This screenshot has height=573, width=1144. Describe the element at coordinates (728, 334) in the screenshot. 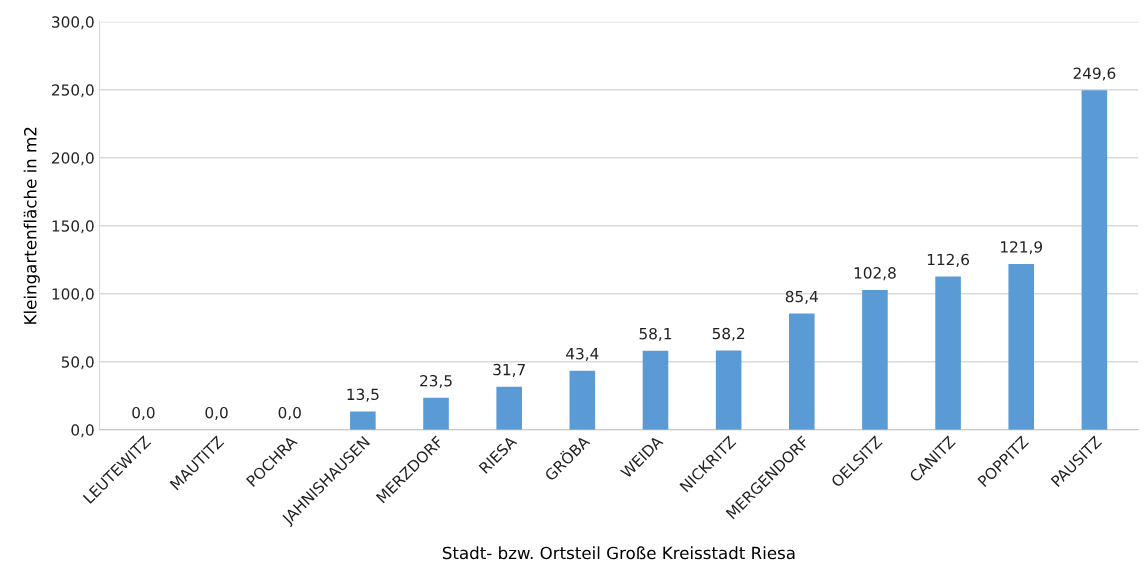

I see `data-label: 58,2` at that location.